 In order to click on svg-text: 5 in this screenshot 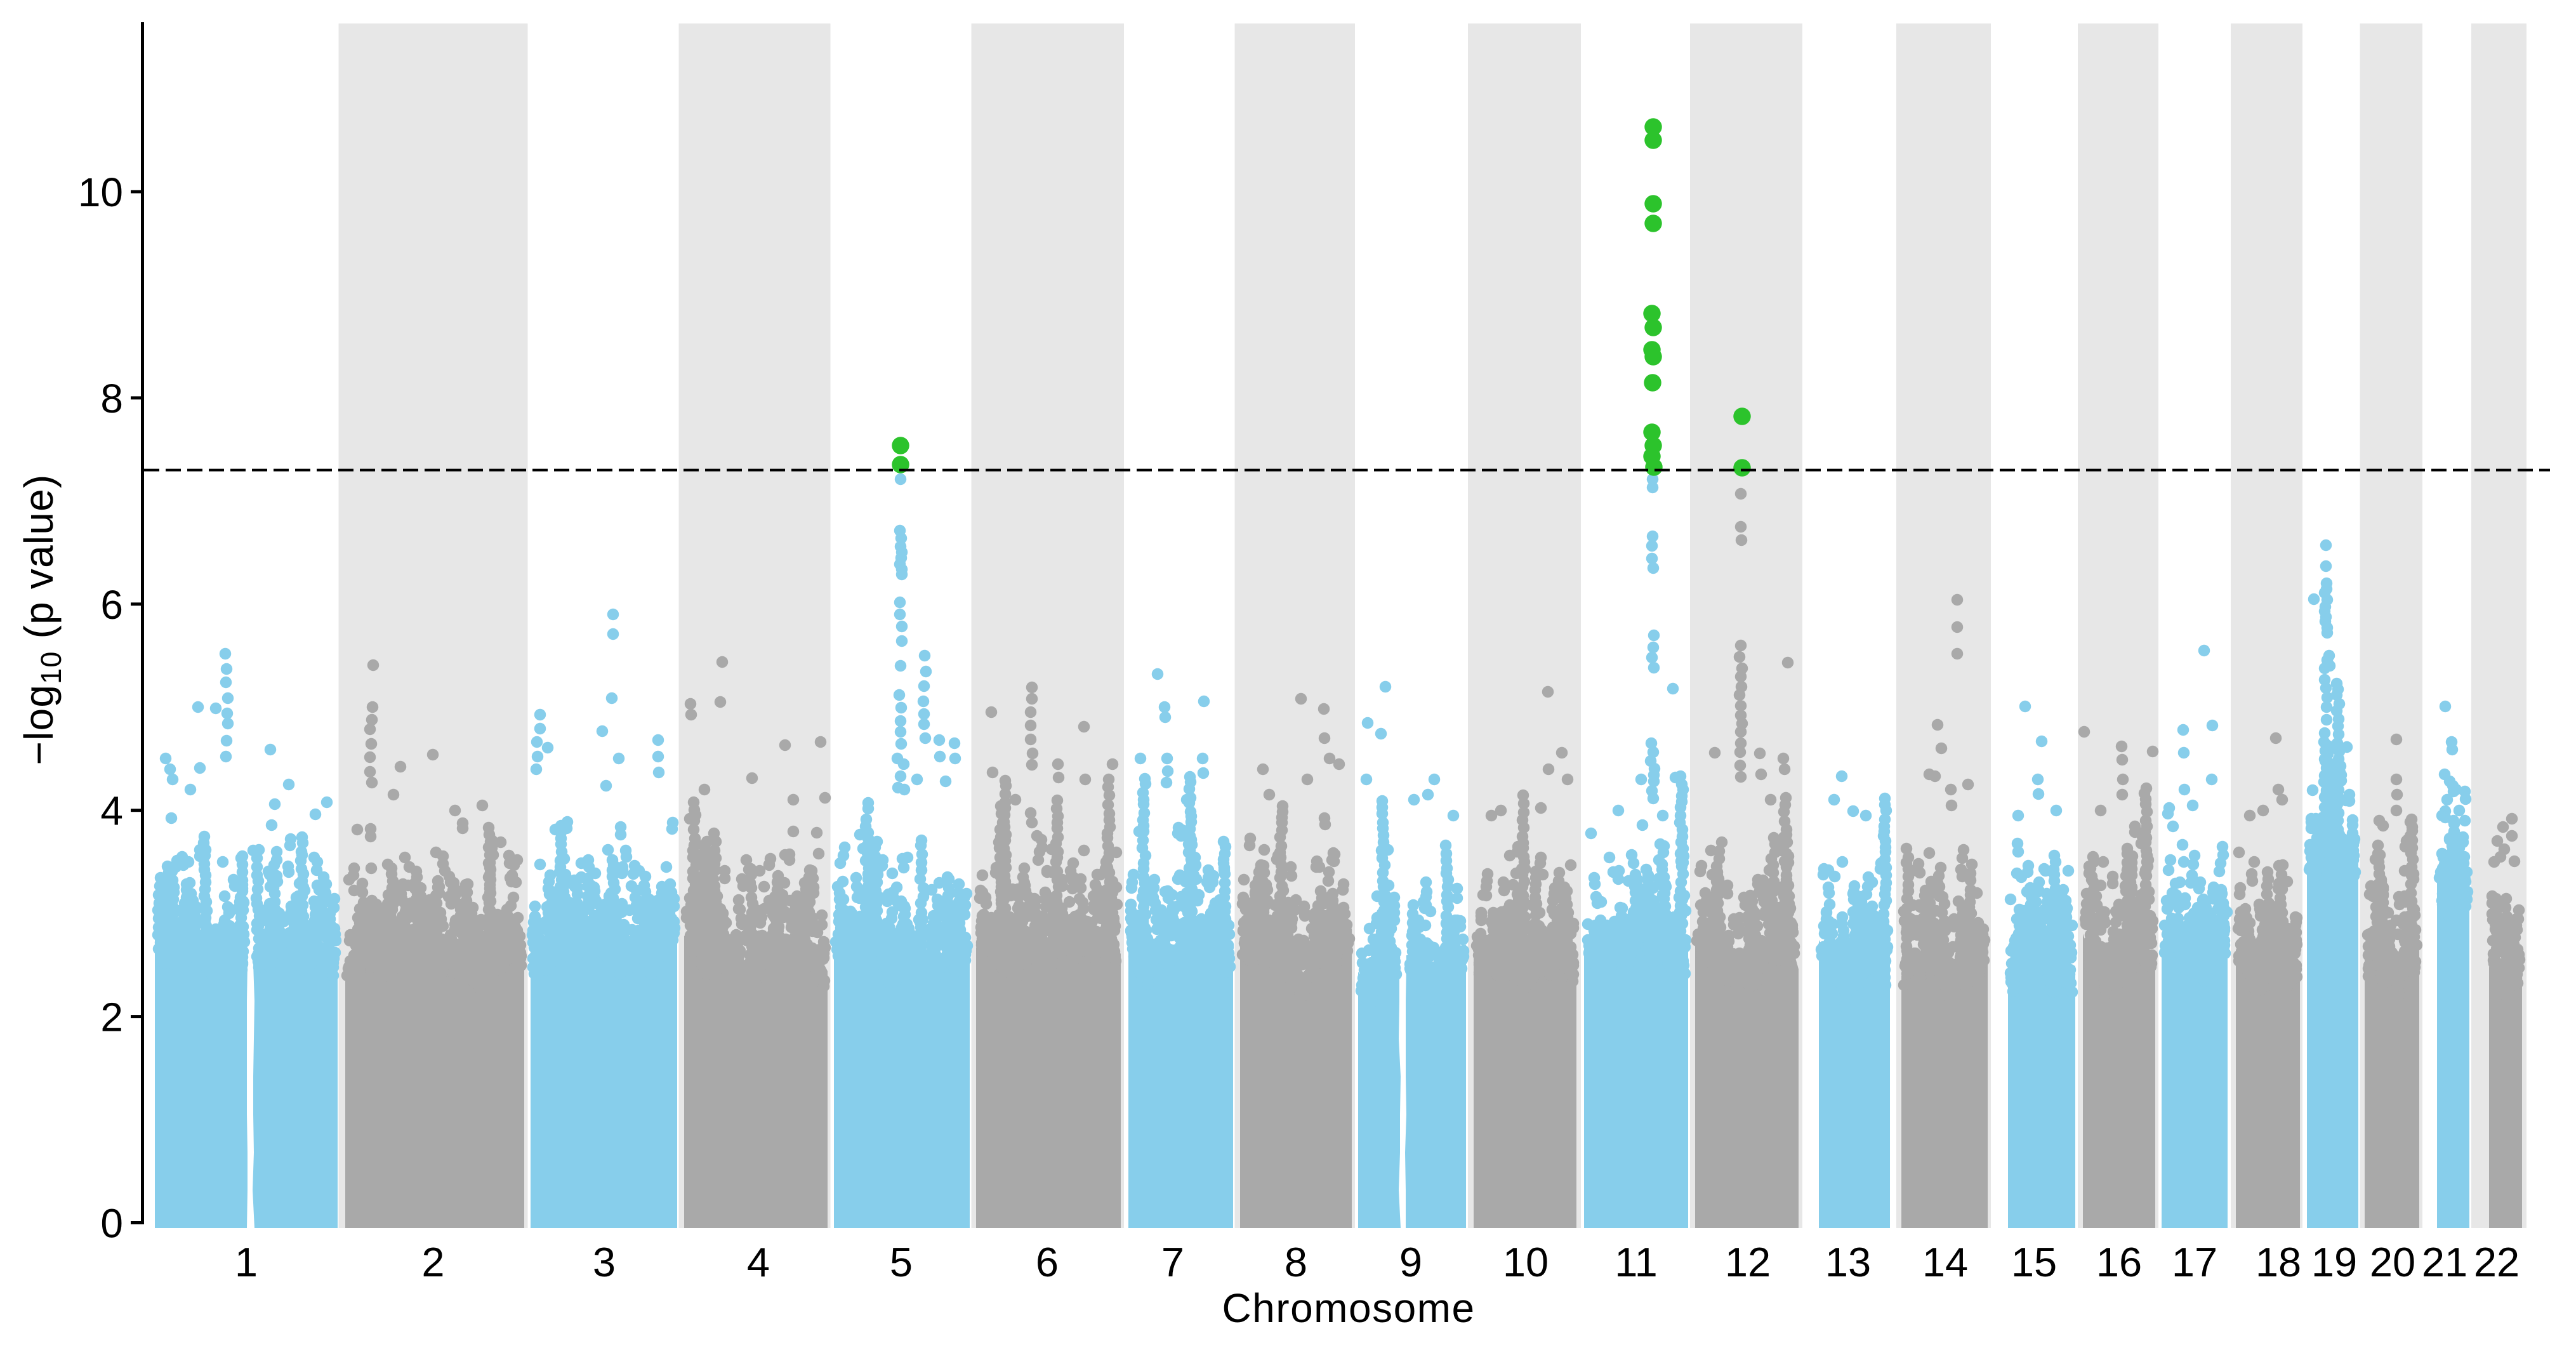, I will do `click(901, 1262)`.